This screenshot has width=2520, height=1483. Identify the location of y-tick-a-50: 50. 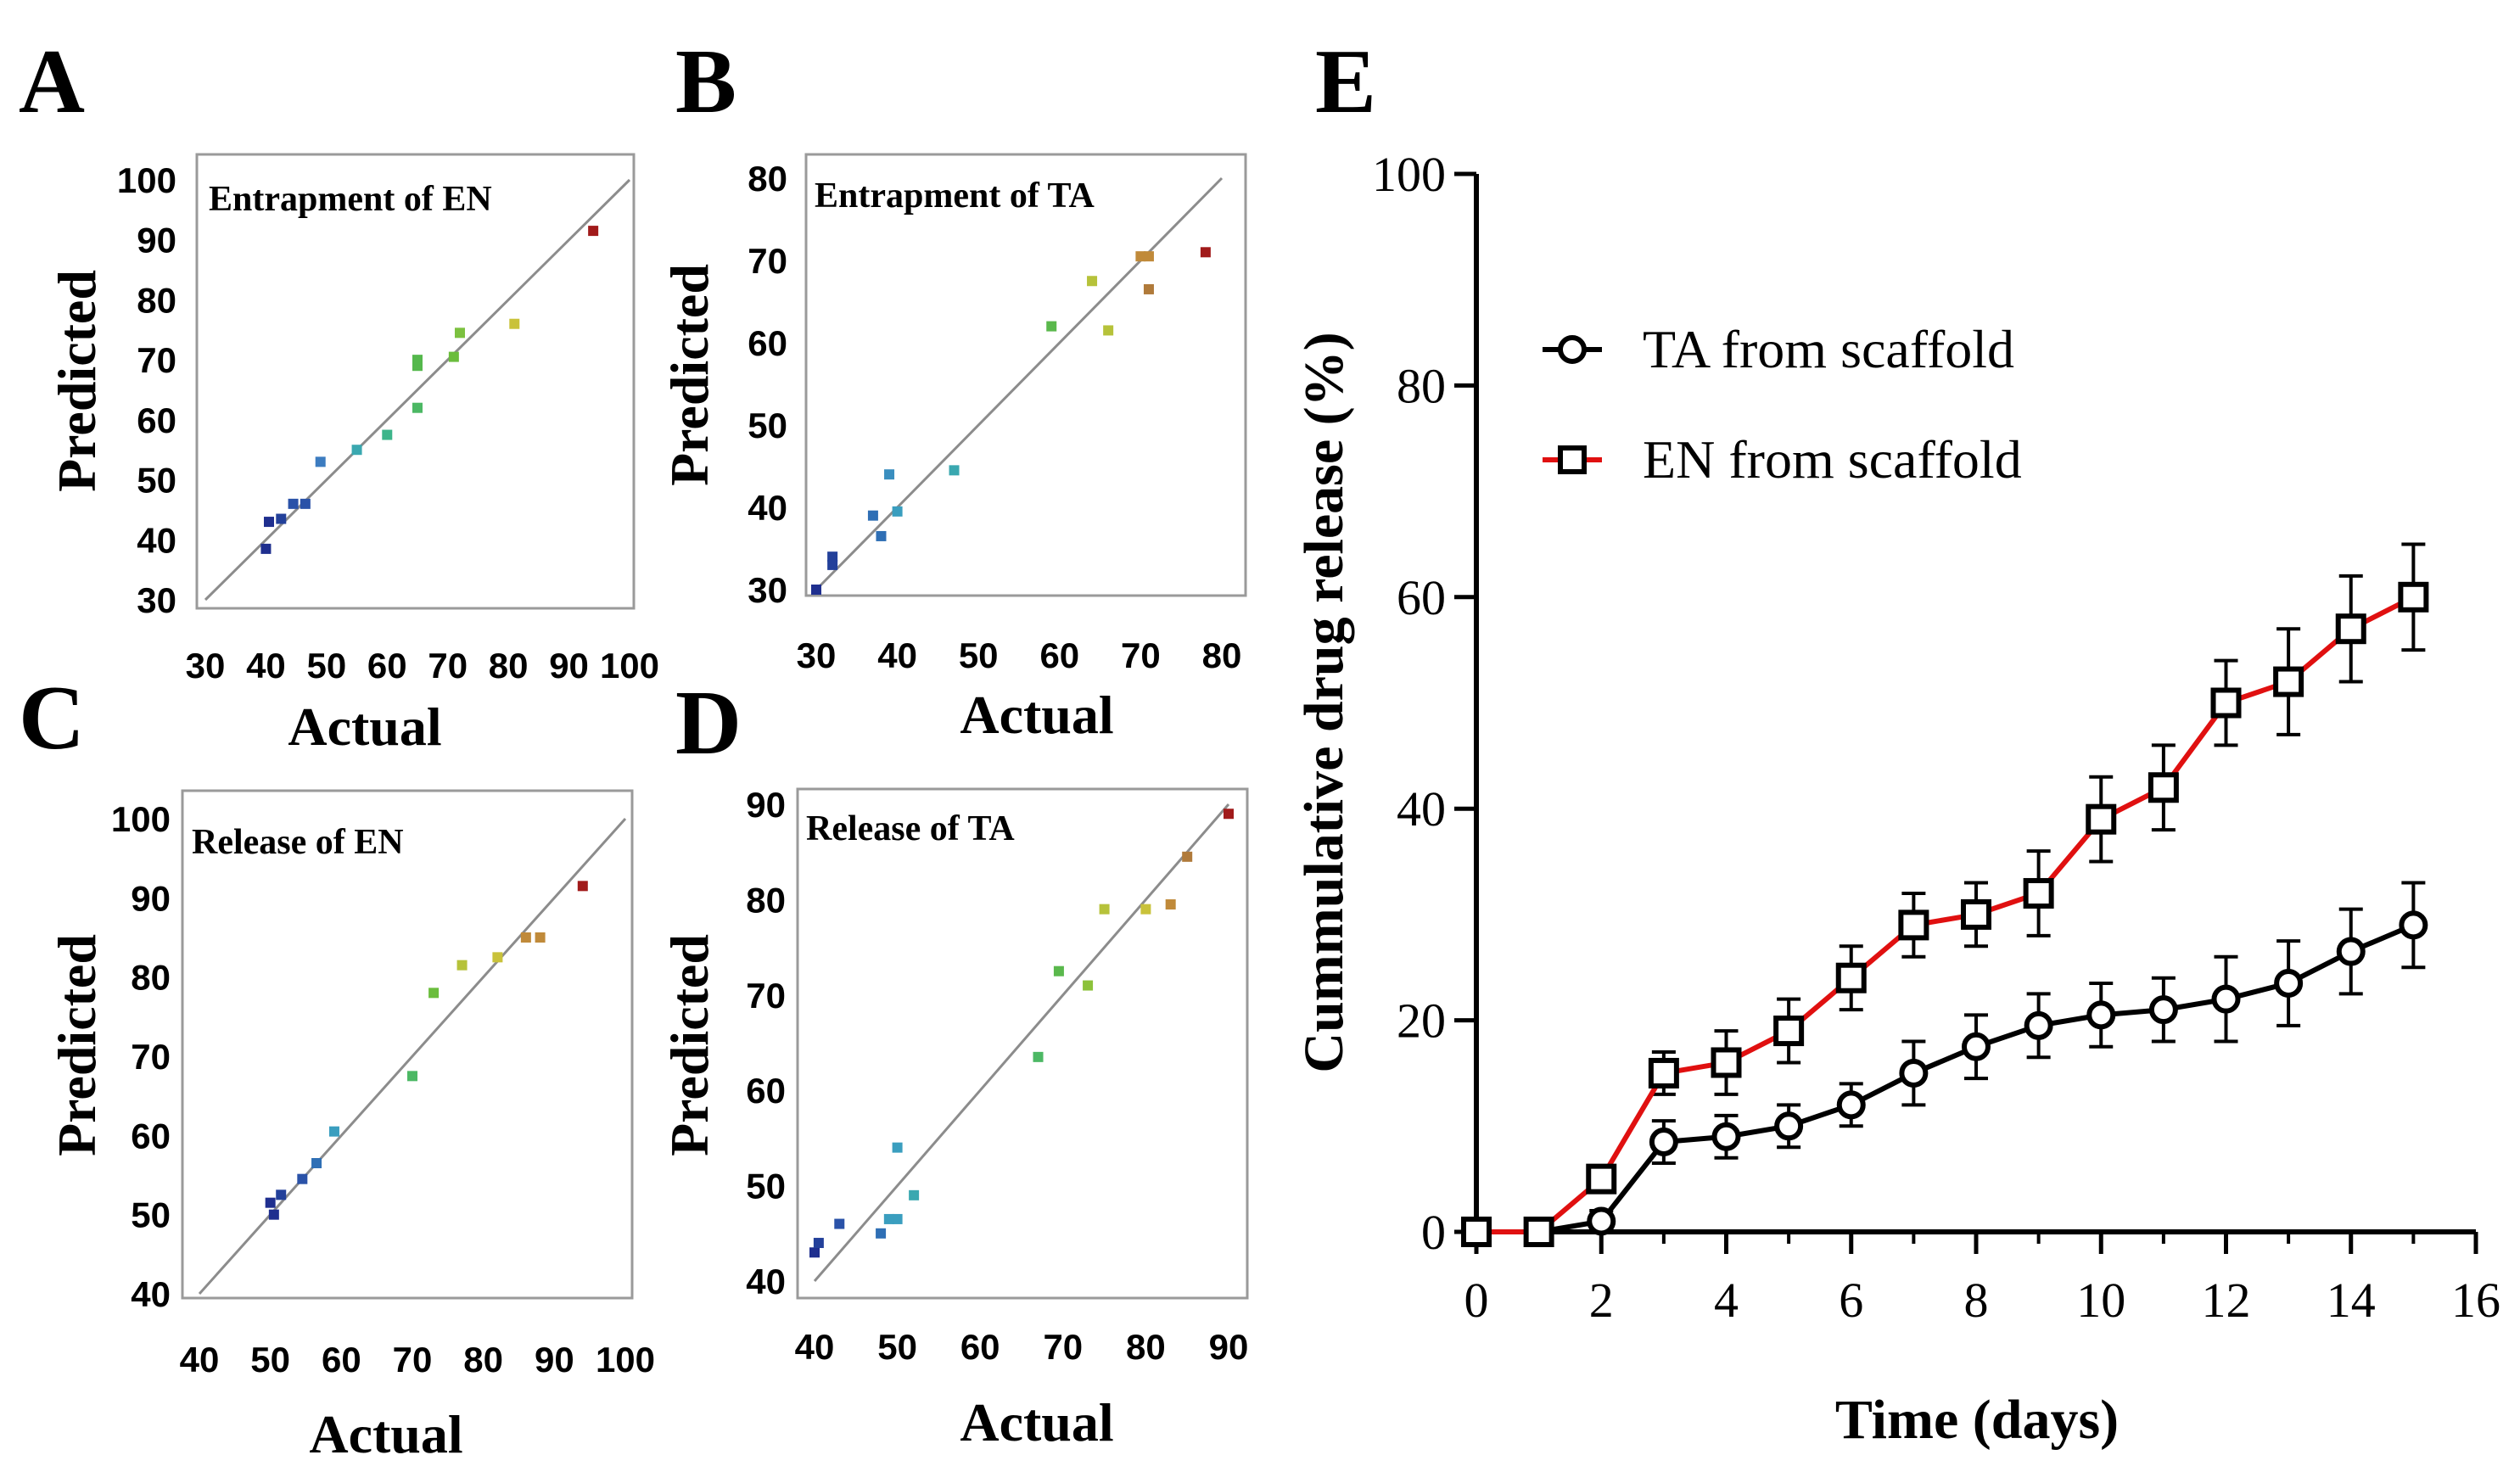
(157, 481).